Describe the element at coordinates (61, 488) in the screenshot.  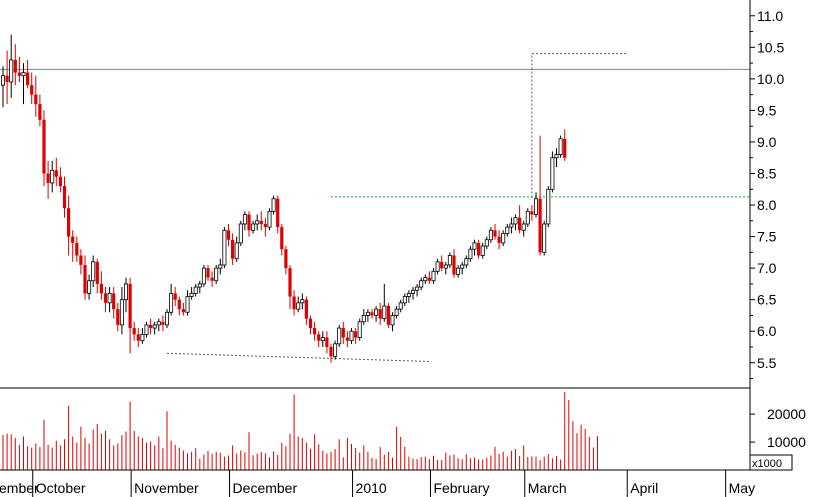
I see `month-label: October` at that location.